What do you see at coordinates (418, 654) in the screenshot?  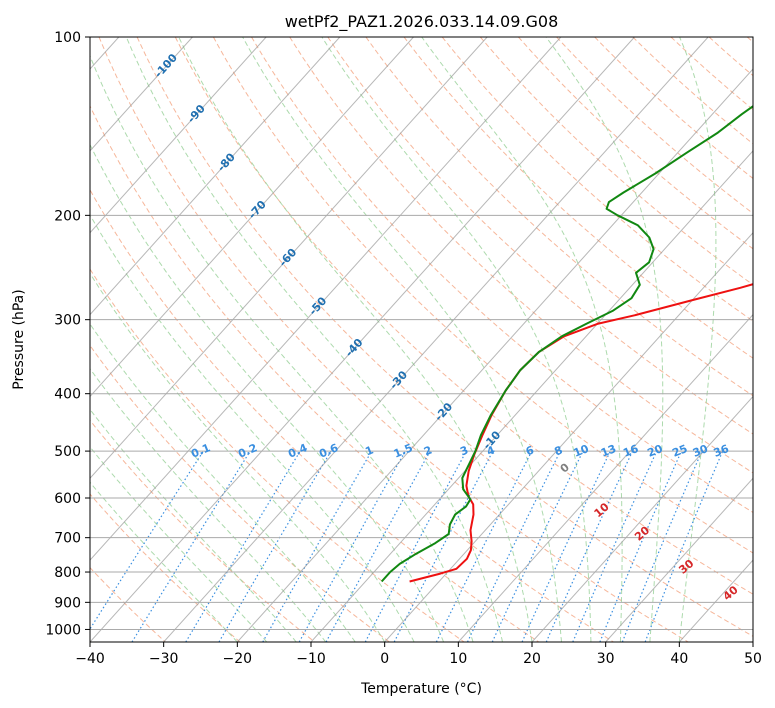 I see `x-axis: −40 −30 −20 −10 0 10 20 30 40 50` at bounding box center [418, 654].